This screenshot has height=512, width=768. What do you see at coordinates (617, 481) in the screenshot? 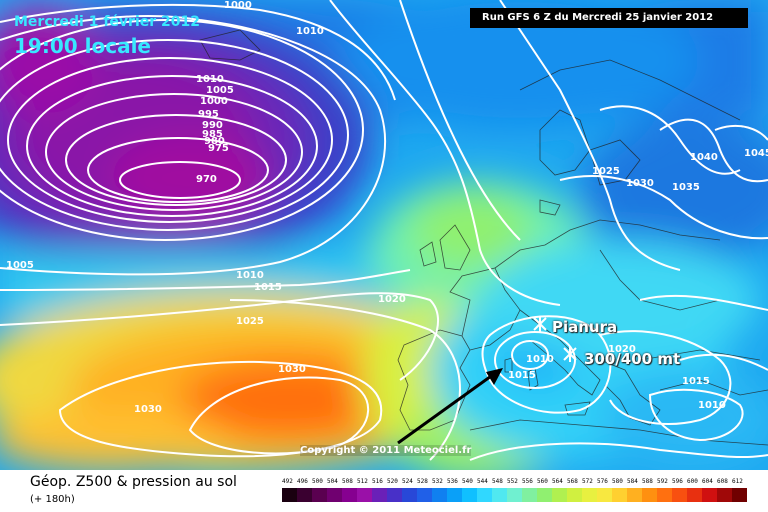
I see `legend-tick: 580` at bounding box center [617, 481].